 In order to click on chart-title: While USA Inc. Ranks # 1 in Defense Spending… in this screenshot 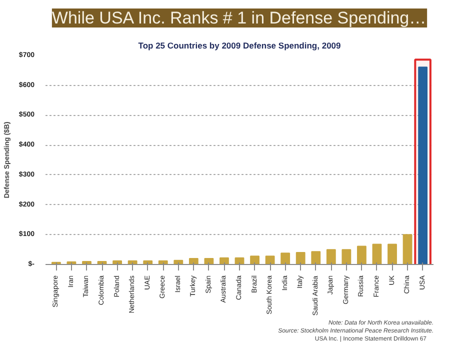, I will do `click(239, 18)`.